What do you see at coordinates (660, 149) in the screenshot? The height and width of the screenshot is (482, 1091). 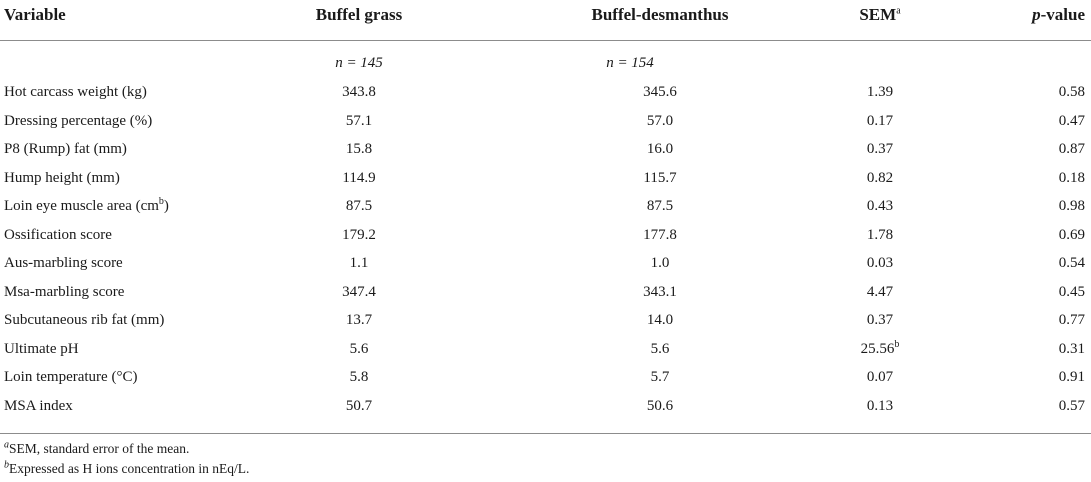 I see `cell-buffel-desmanthus: 16.0` at bounding box center [660, 149].